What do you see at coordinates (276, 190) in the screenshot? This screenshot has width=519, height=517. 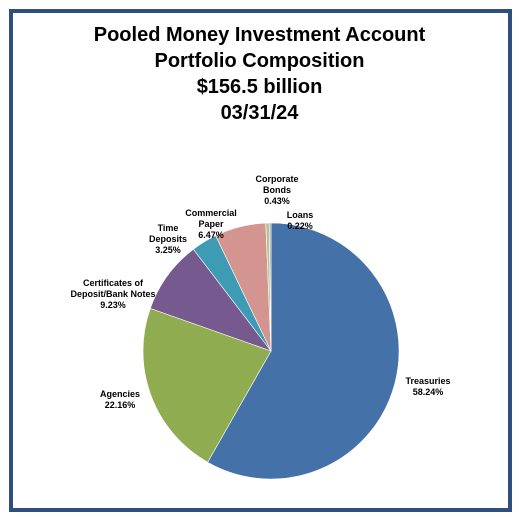 I see `slice-label-corporate-bonds: Corporate Bonds 0.43%` at bounding box center [276, 190].